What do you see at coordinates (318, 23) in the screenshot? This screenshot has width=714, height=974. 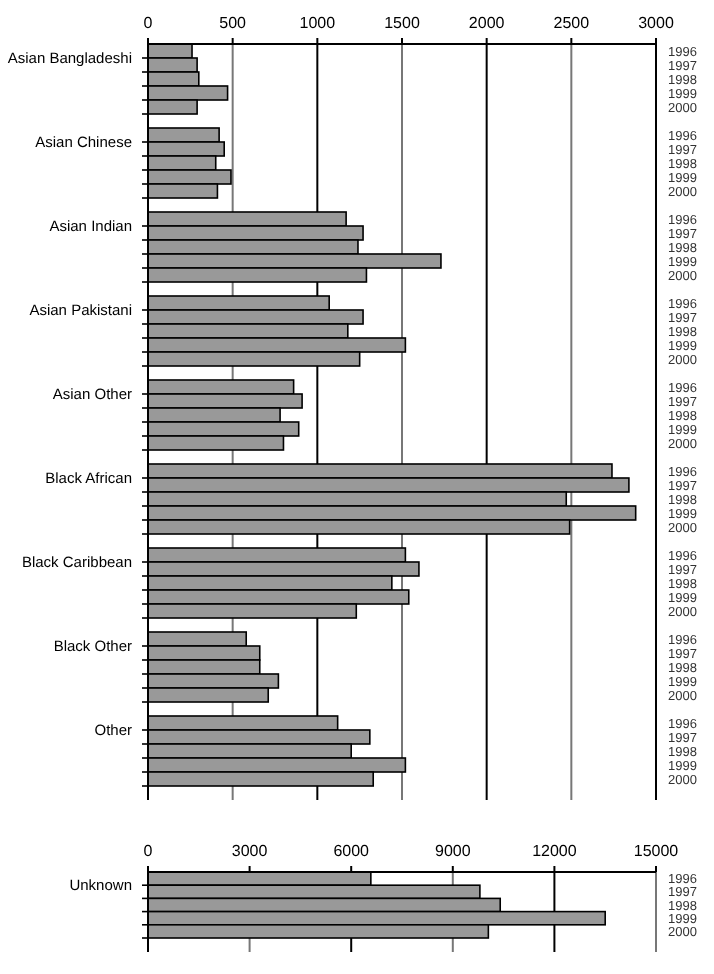 I see `x-tick-label: 1000` at bounding box center [318, 23].